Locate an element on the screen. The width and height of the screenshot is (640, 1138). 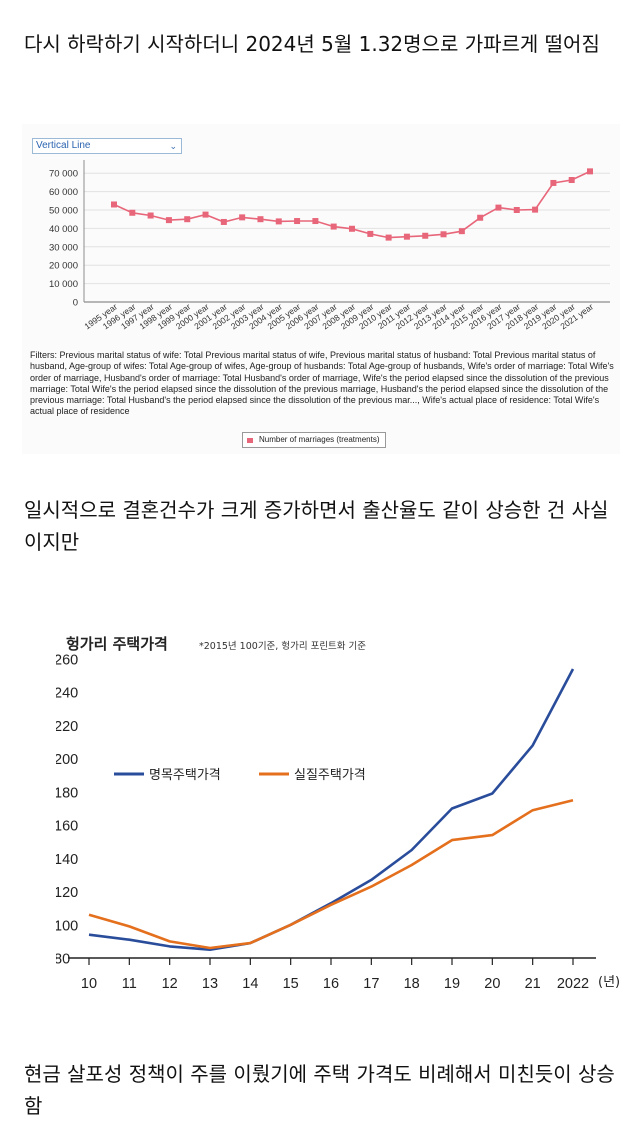
data-point-2006-year is located at coordinates (315, 221).